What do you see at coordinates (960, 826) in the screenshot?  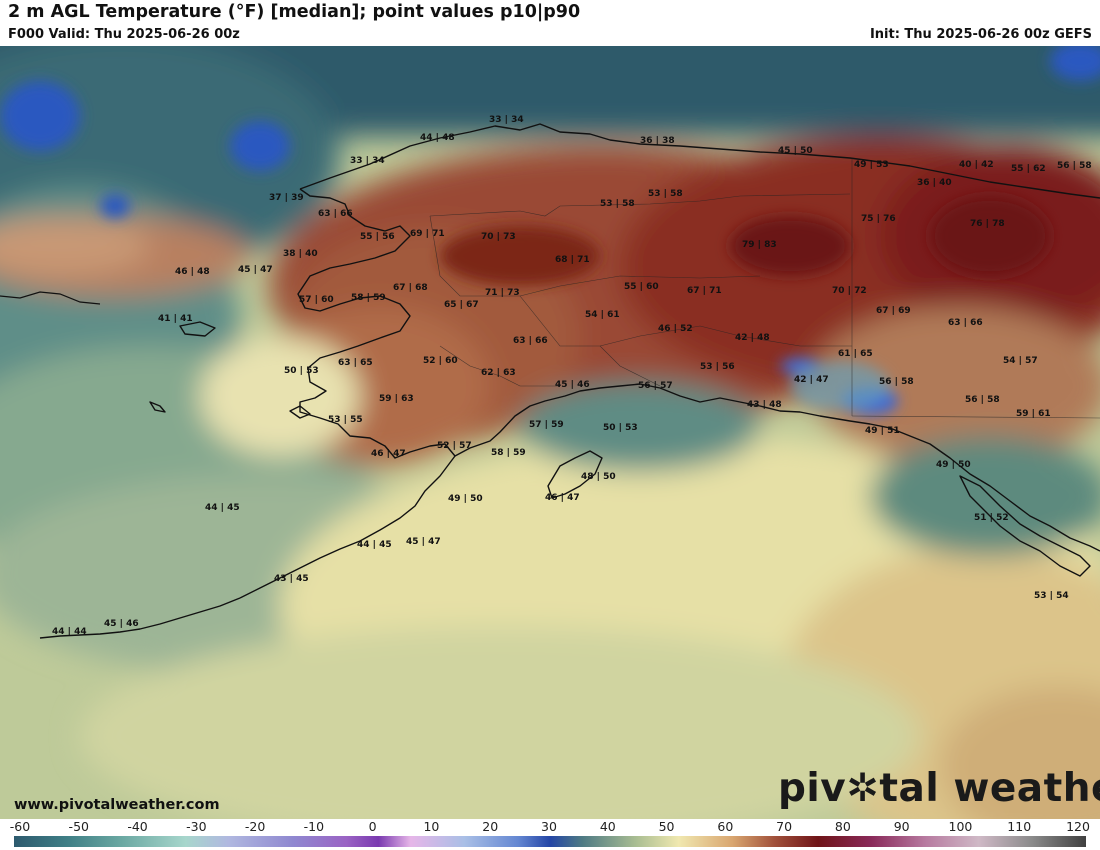 I see `colorbar-tick-label: 100` at bounding box center [960, 826].